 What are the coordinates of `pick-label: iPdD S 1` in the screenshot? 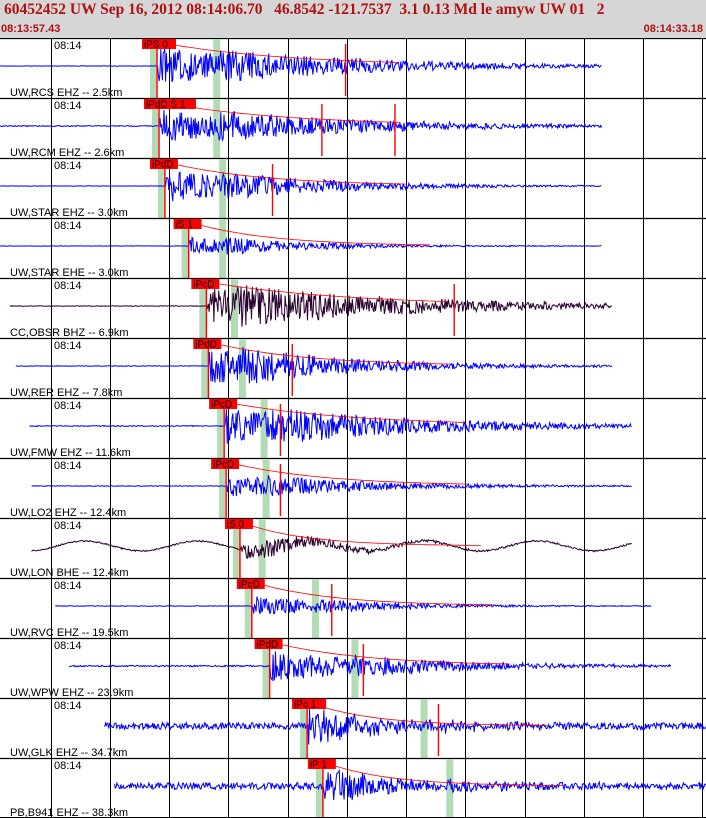 It's located at (166, 105).